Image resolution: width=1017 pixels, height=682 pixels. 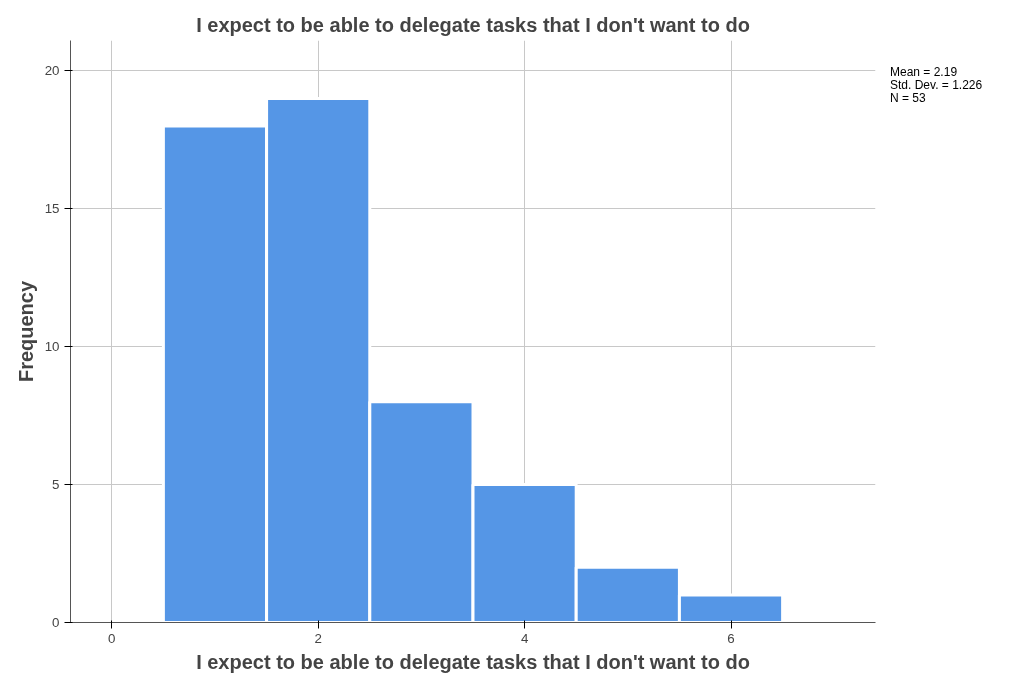 I want to click on text: Mean = 2.19, so click(x=924, y=72).